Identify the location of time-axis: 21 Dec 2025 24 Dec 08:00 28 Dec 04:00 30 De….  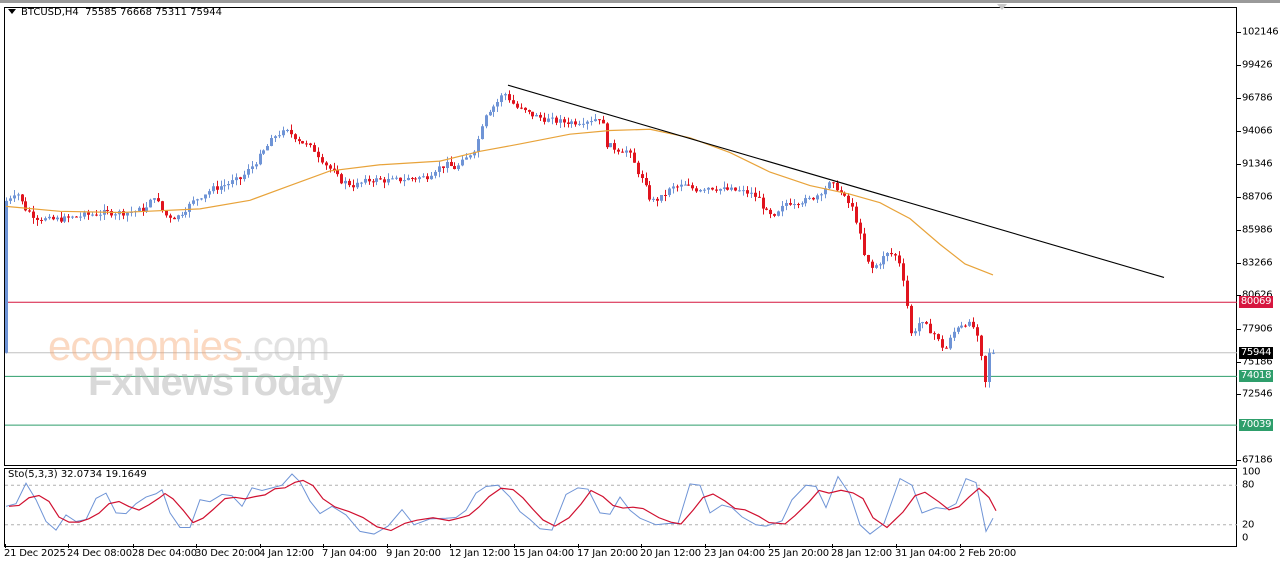
(619, 555).